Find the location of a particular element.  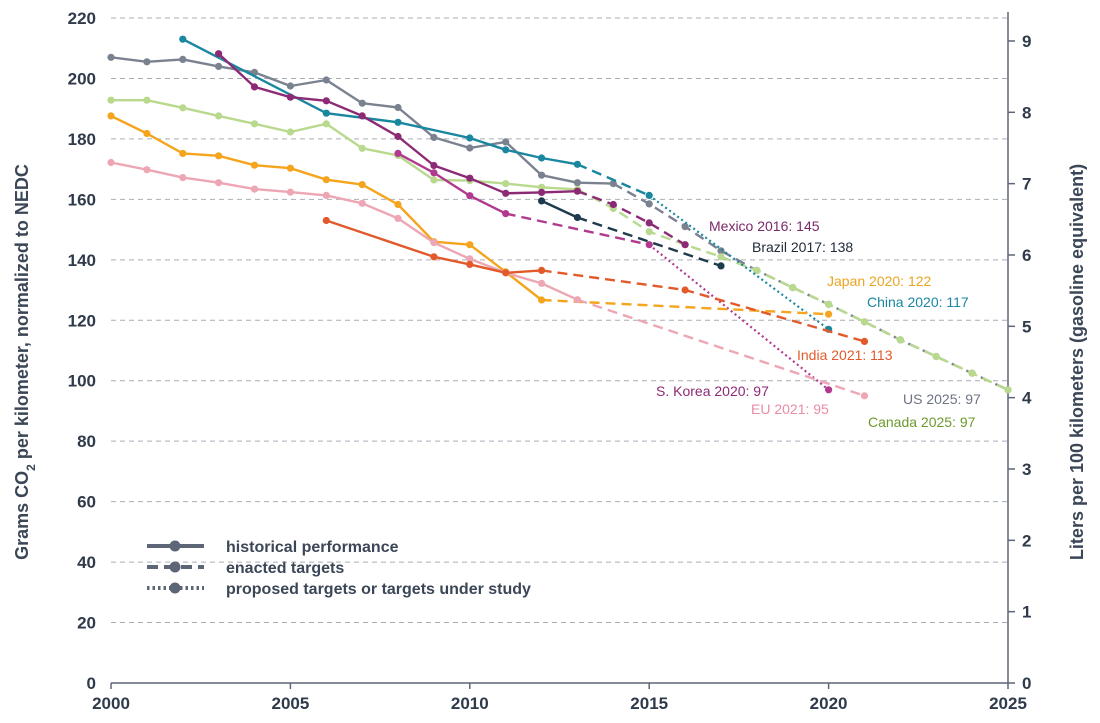

y-axis-left-label-sub: 2 is located at coordinates (31, 467).